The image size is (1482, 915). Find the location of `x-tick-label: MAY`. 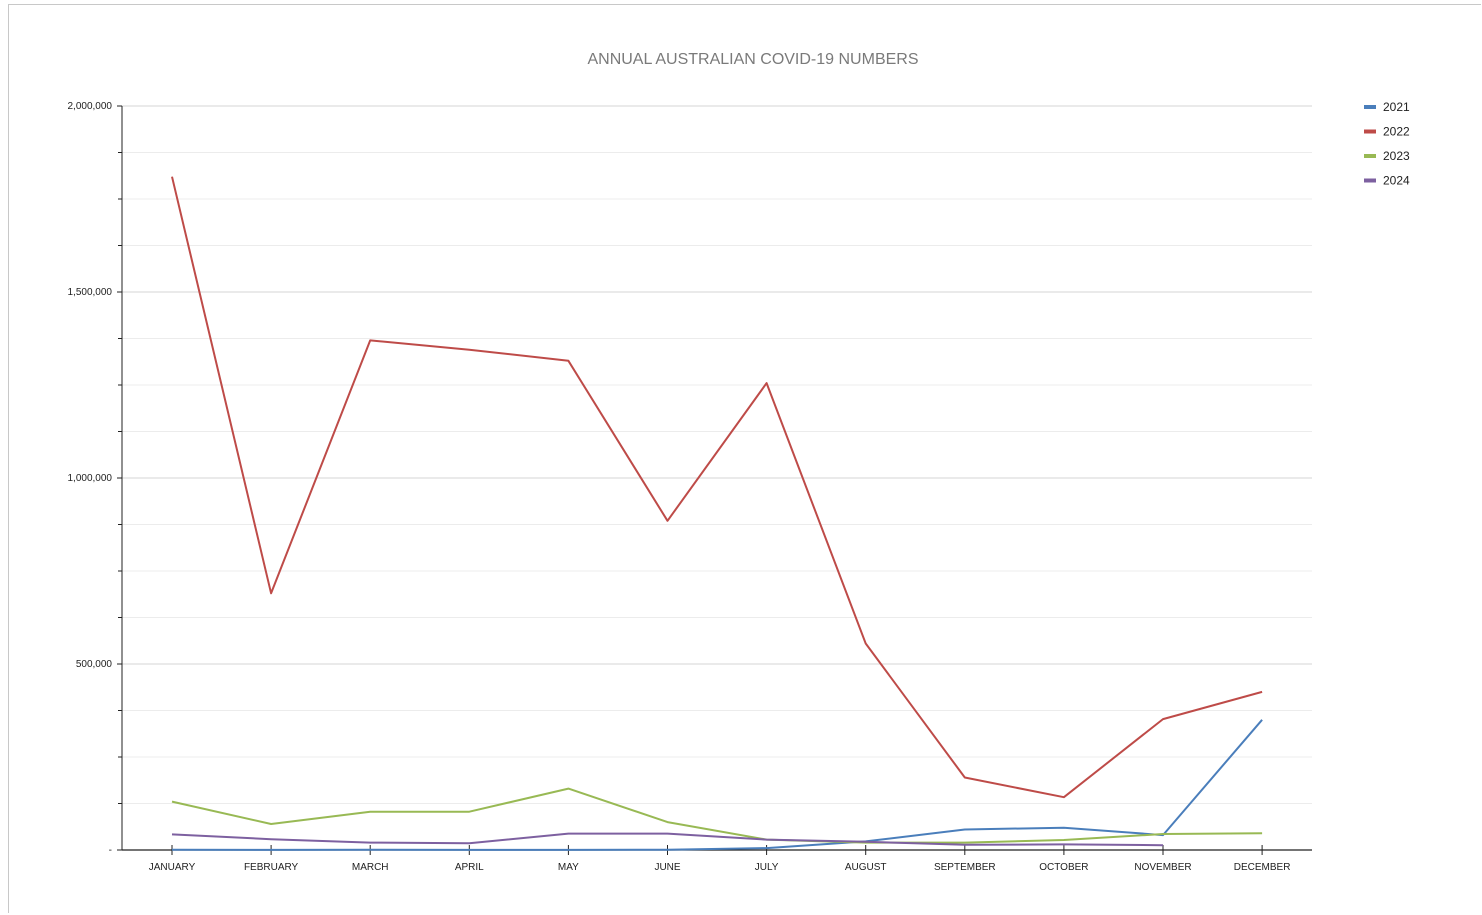

x-tick-label: MAY is located at coordinates (568, 867).